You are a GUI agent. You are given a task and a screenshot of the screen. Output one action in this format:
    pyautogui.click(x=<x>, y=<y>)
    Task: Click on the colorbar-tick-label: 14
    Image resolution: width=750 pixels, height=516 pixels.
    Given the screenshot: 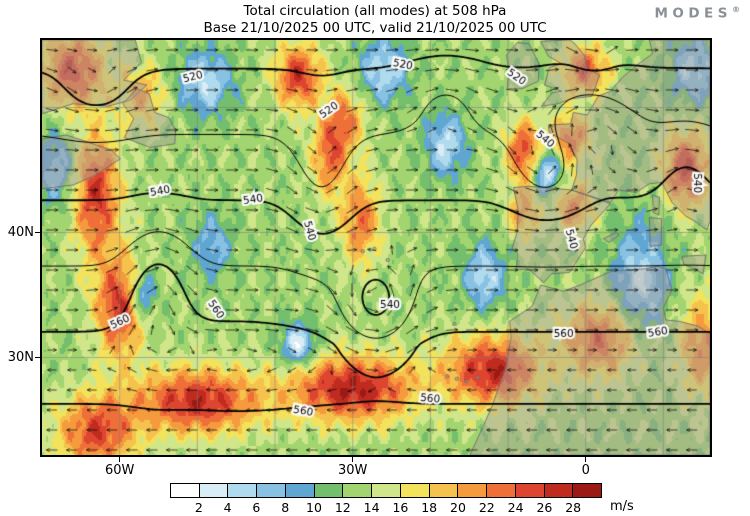 What is the action you would take?
    pyautogui.click(x=371, y=507)
    